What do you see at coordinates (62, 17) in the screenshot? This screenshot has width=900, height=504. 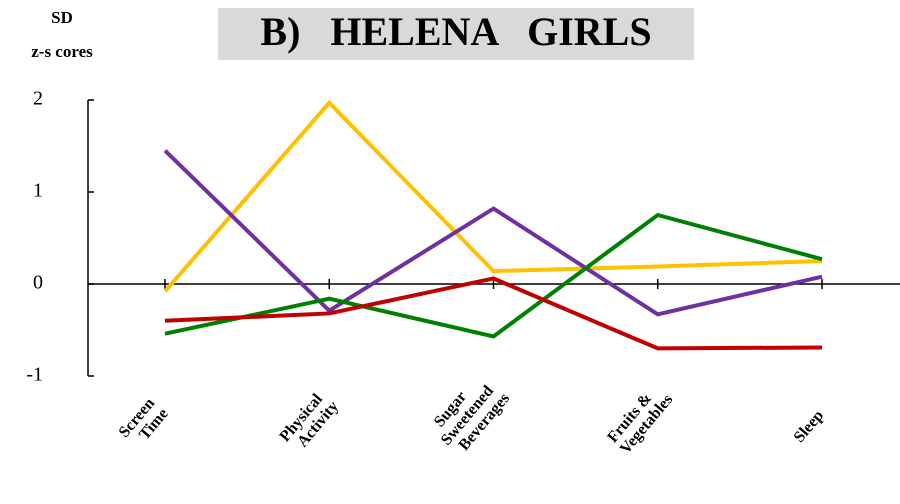 I see `y-axis-label: SD` at bounding box center [62, 17].